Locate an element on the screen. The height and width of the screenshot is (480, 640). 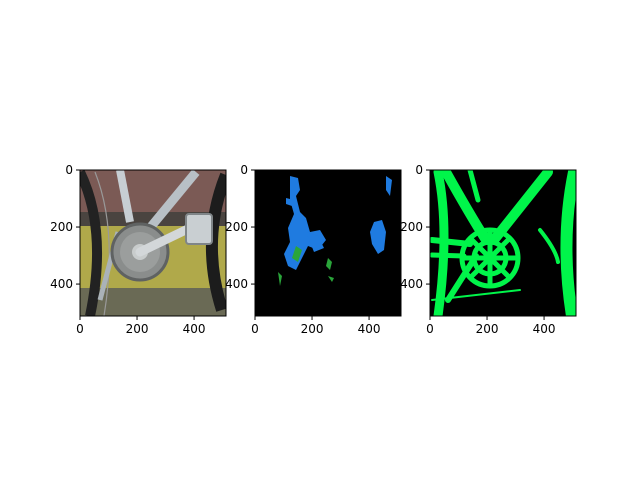
bicycle-photo is located at coordinates (153, 243).